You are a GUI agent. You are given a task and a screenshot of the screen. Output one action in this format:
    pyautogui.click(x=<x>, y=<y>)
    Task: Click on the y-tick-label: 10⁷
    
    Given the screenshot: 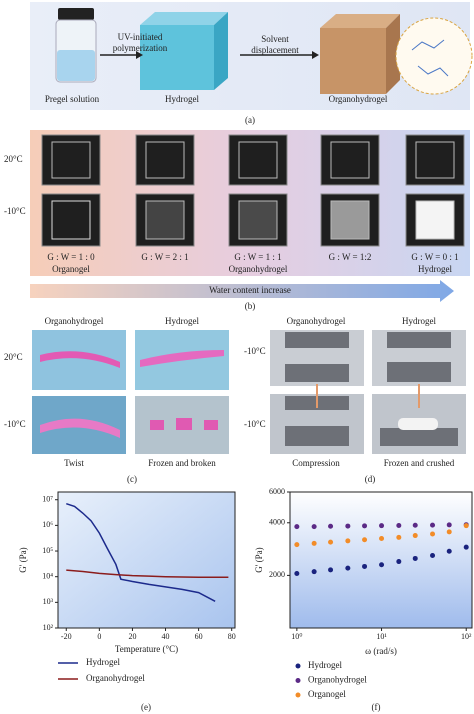 What is the action you would take?
    pyautogui.click(x=47, y=499)
    